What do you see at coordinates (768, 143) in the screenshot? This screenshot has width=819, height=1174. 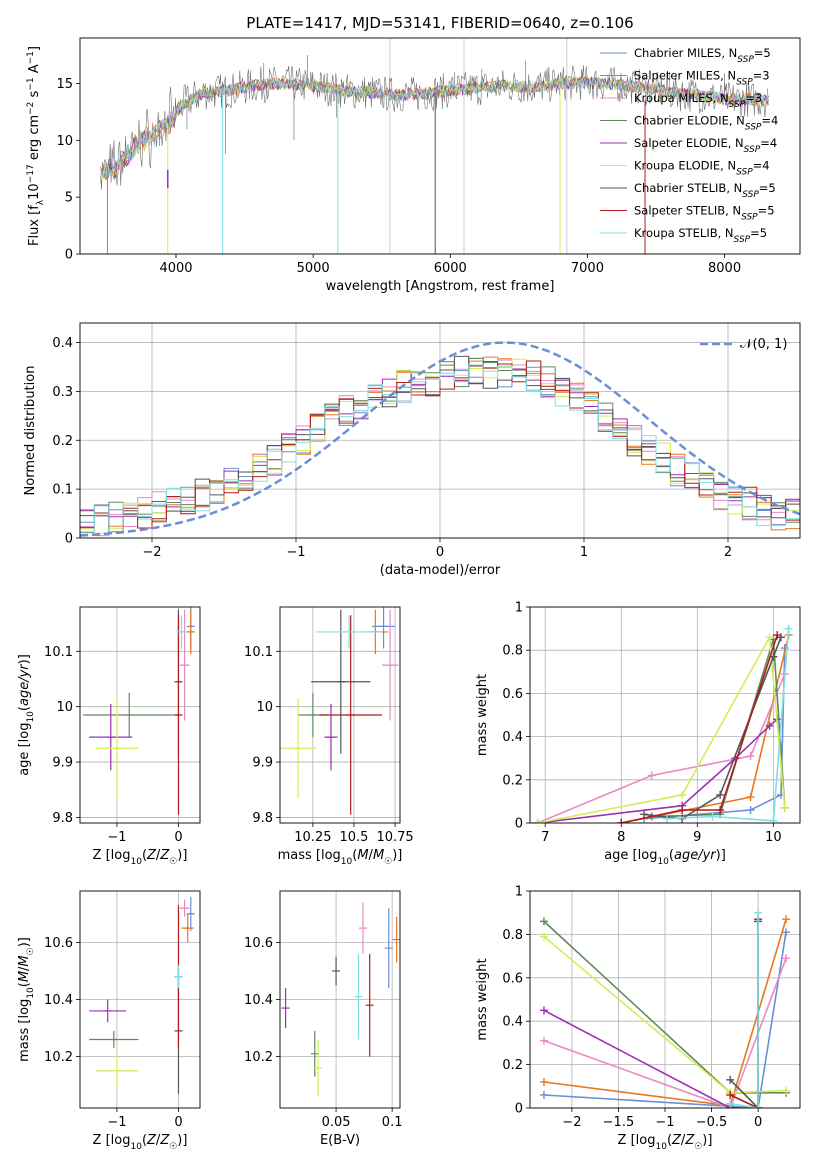 I see `legend-value: =4` at bounding box center [768, 143].